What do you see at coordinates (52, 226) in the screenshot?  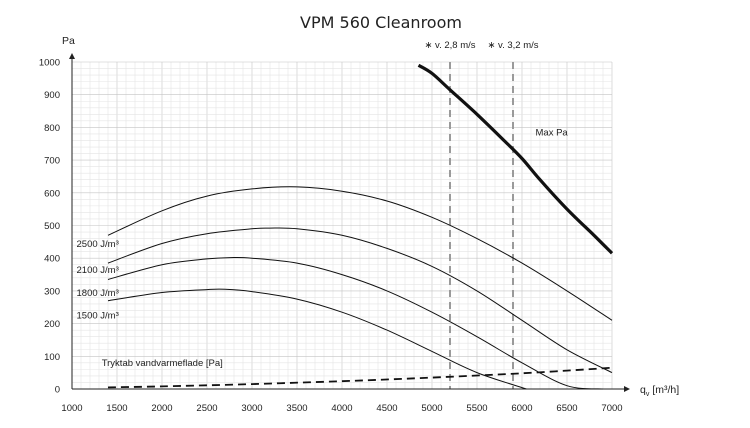 I see `y-tick-label: 500` at bounding box center [52, 226].